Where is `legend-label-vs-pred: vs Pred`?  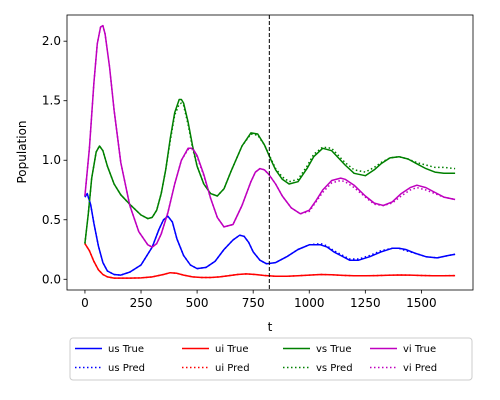 legend-label-vs-pred: vs Pred is located at coordinates (334, 368).